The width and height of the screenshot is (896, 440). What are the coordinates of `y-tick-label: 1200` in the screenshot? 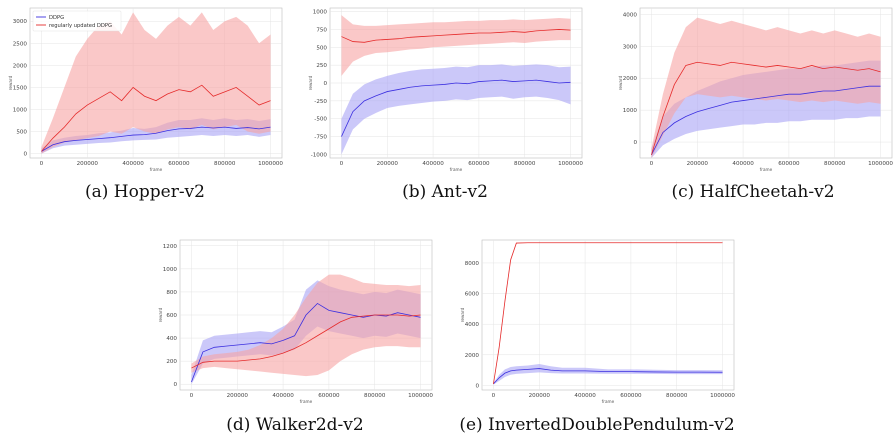 It's located at (170, 247).